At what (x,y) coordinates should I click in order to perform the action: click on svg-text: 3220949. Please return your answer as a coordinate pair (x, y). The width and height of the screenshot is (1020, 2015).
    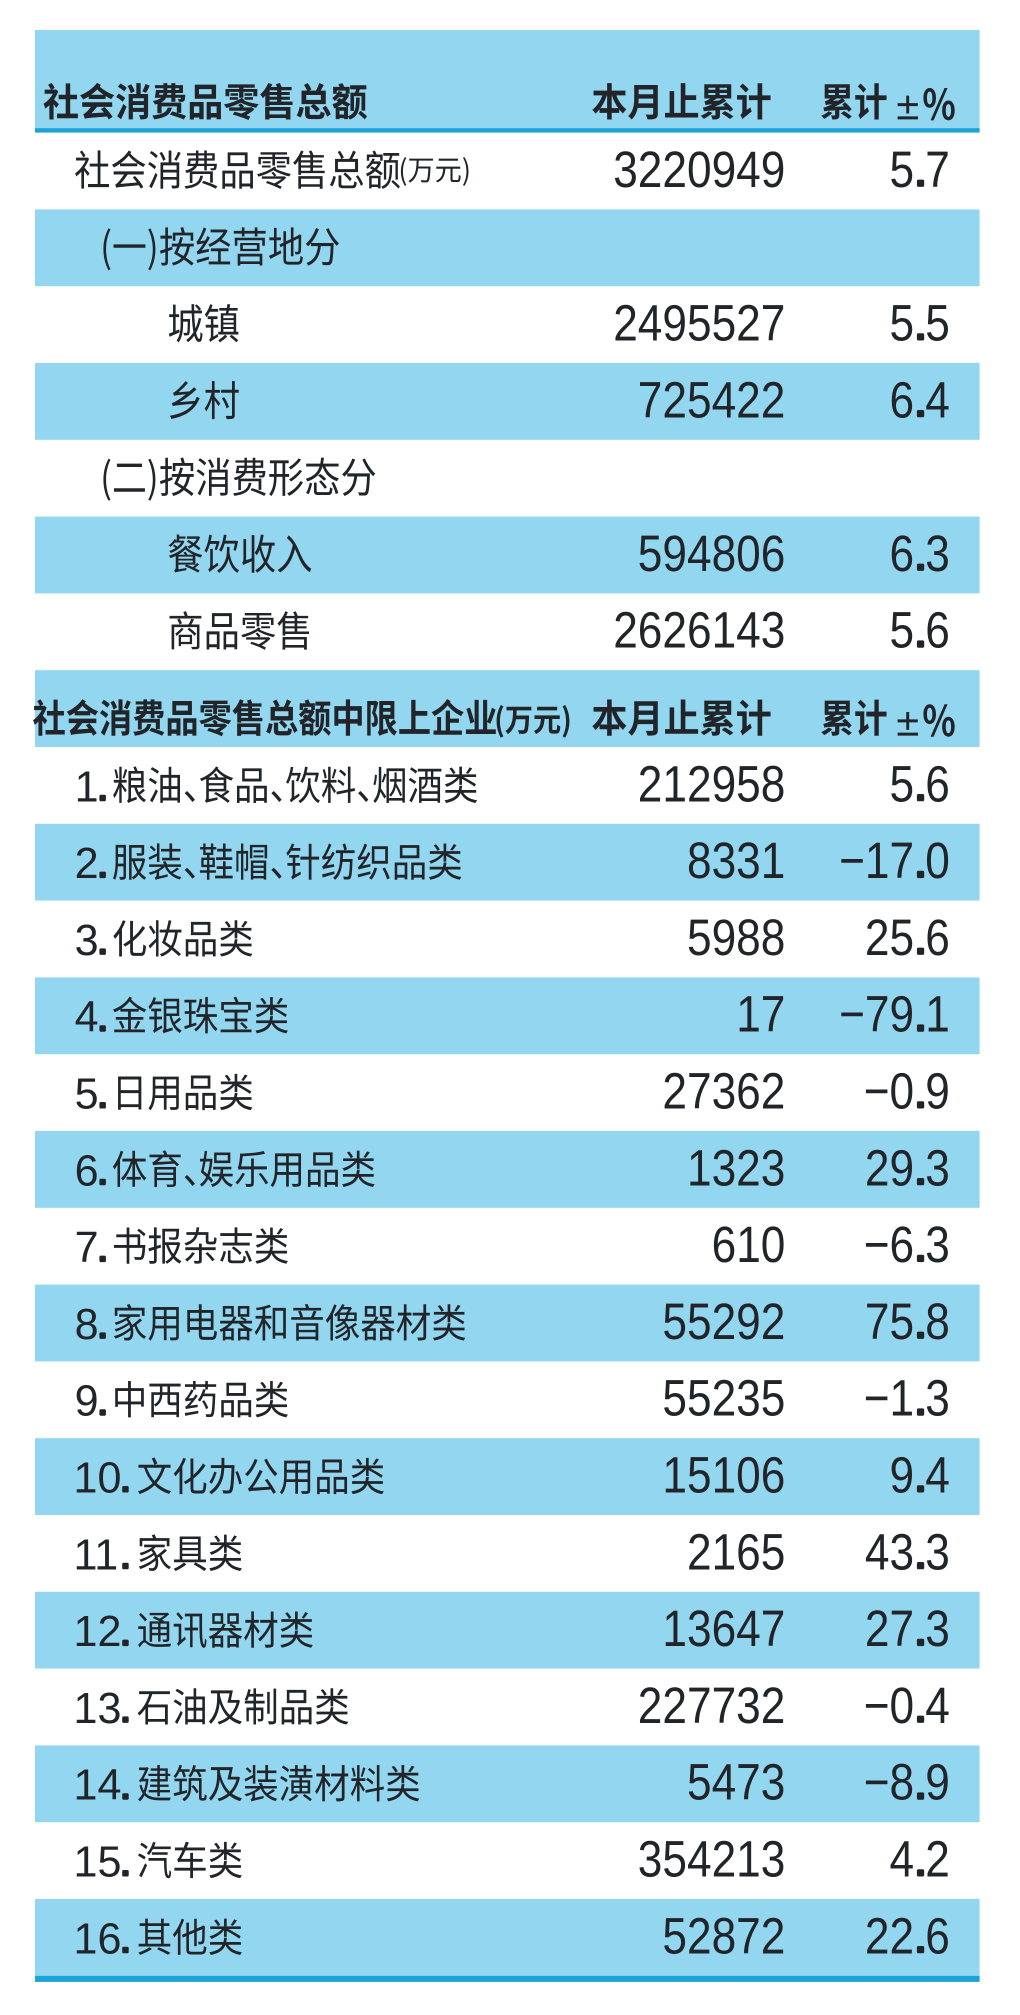
    Looking at the image, I should click on (699, 170).